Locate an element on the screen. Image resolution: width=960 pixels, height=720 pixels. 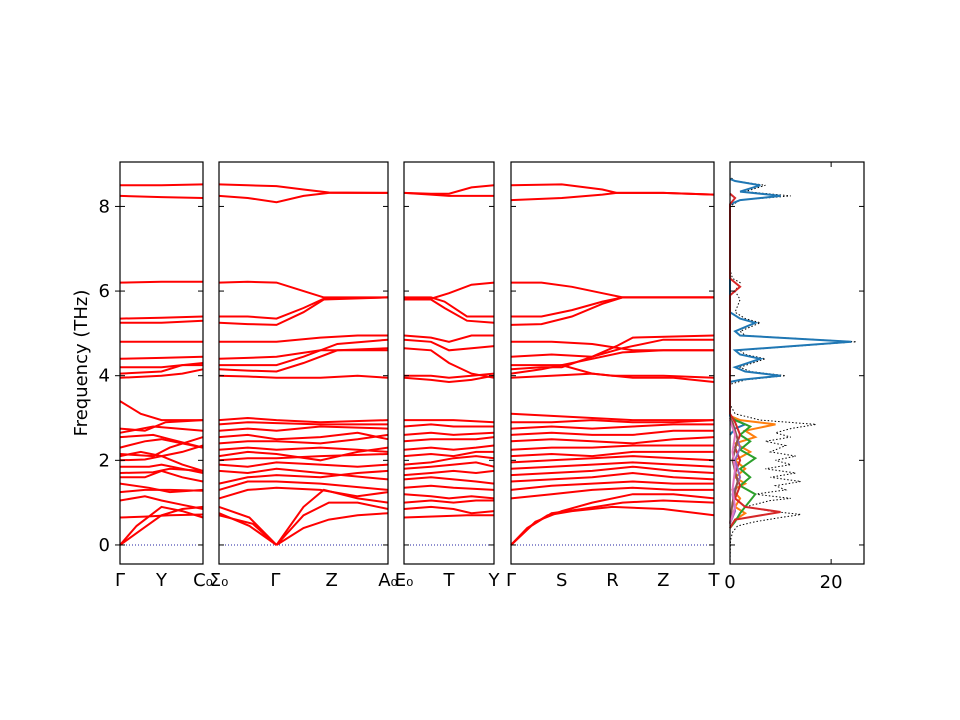
y-tick-label: 2 is located at coordinates (104, 460).